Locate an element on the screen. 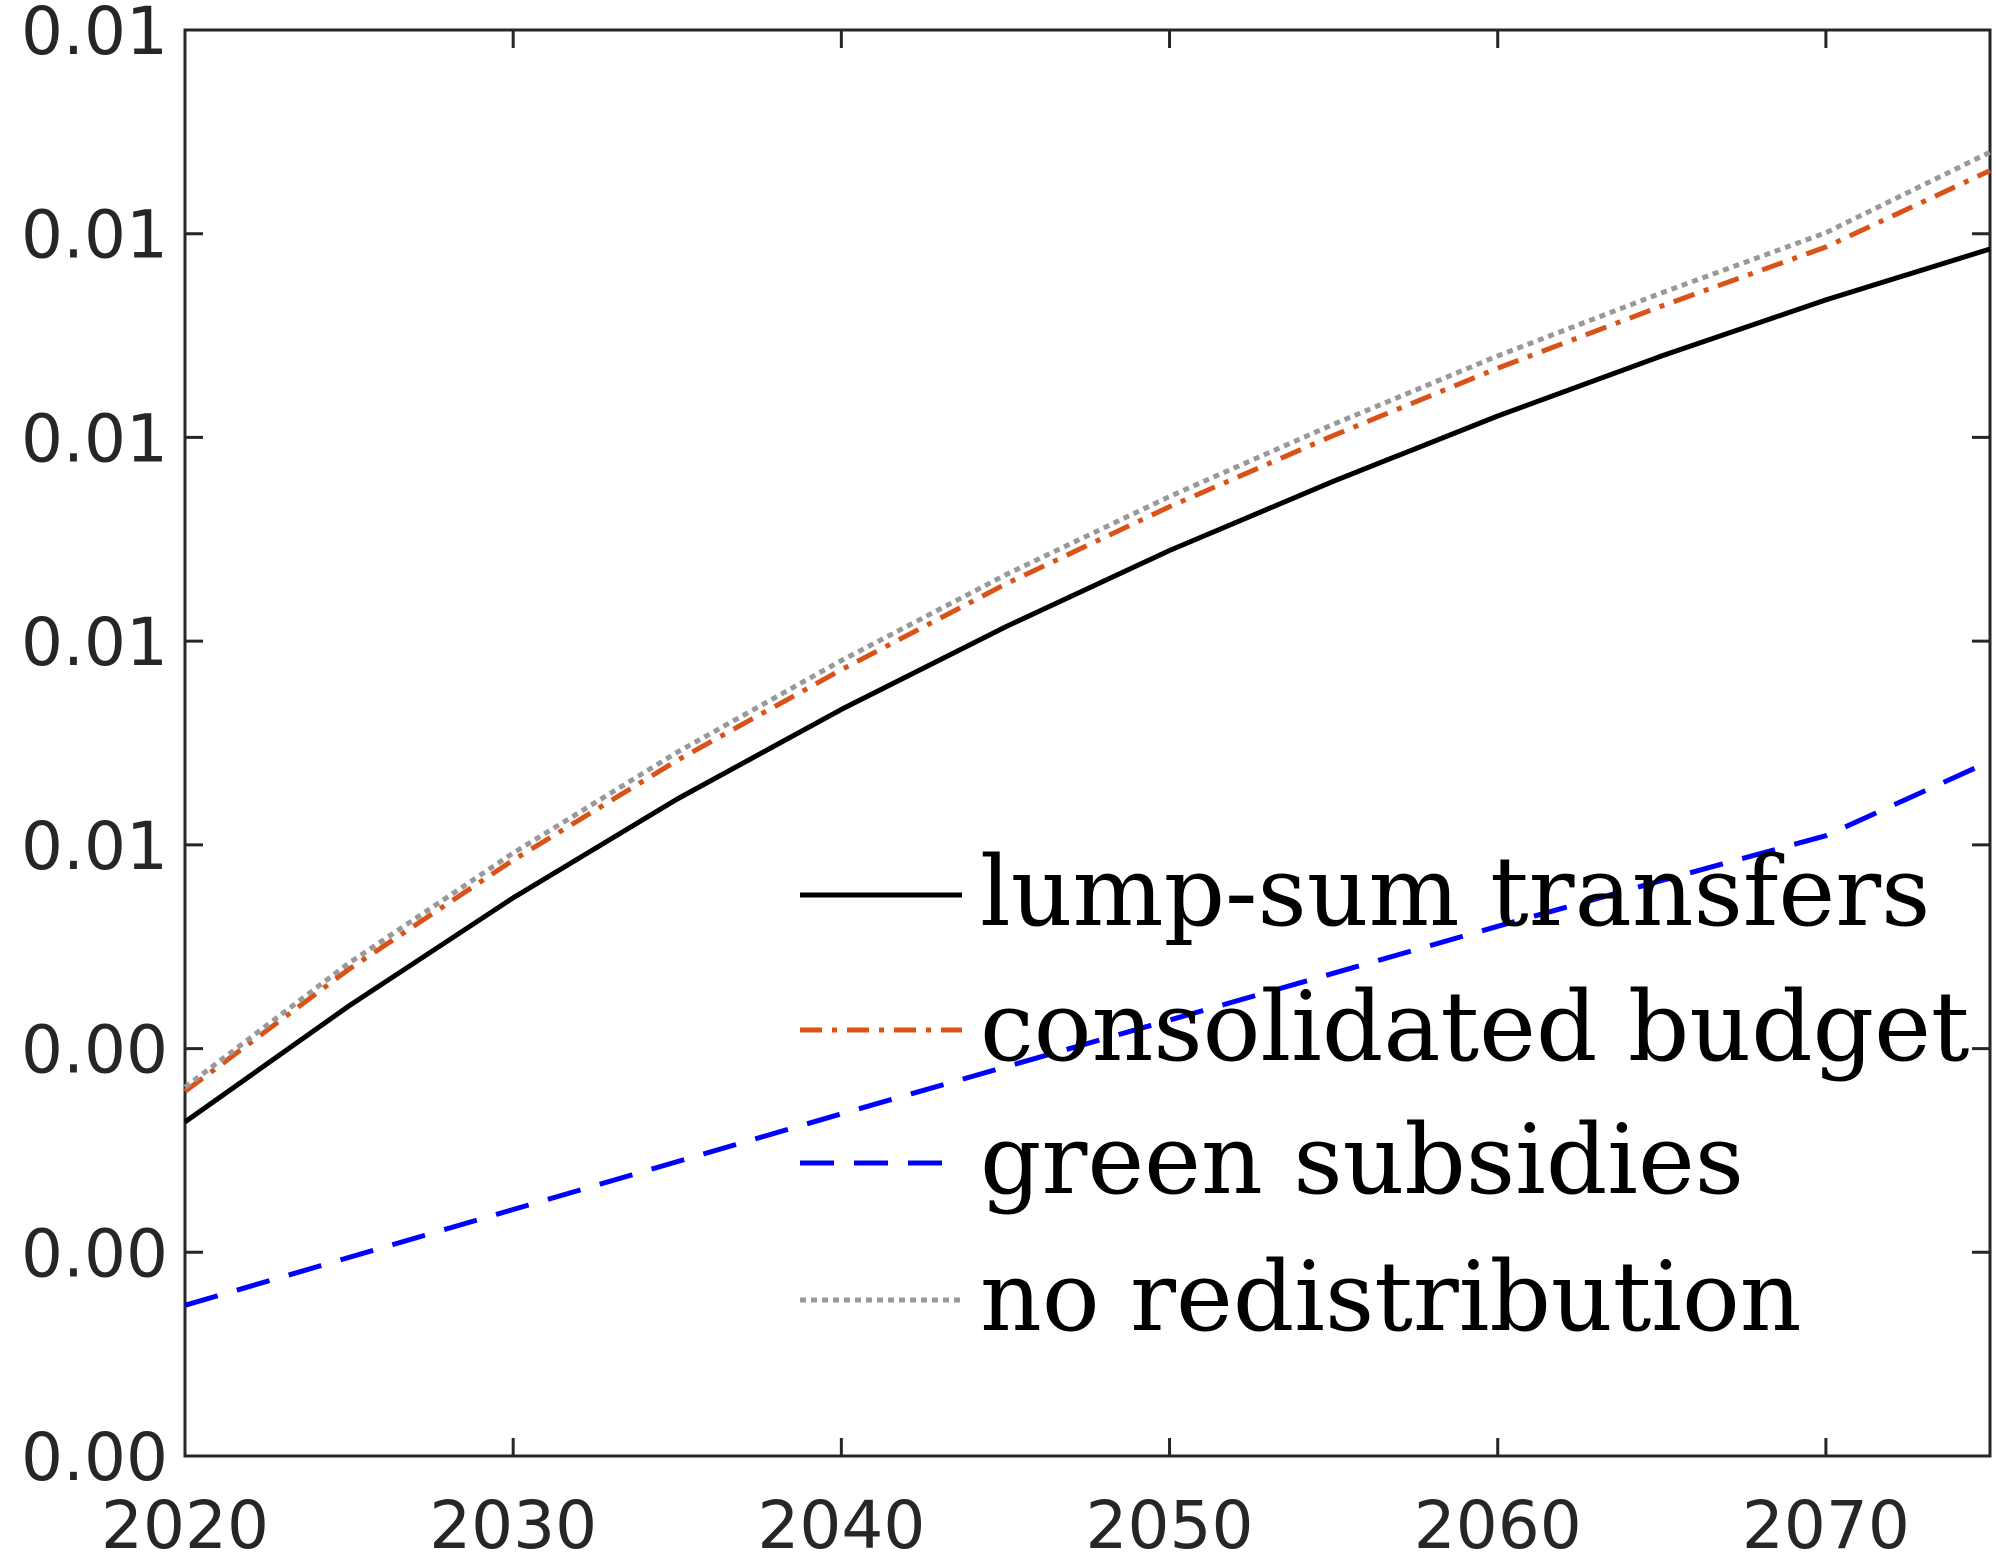 The image size is (1996, 1554). x-tick-label: 2030 is located at coordinates (513, 1520).